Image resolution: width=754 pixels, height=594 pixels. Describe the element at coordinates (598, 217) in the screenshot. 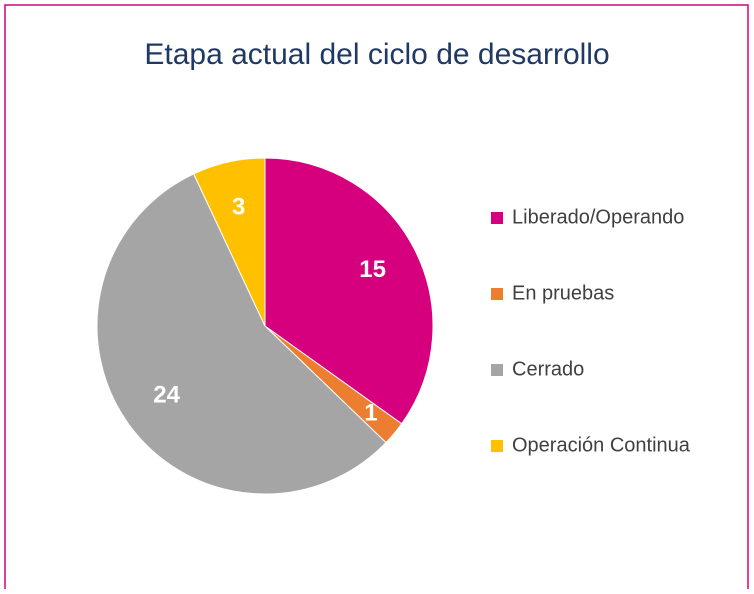

I see `legend-label: Liberado/Operando` at that location.